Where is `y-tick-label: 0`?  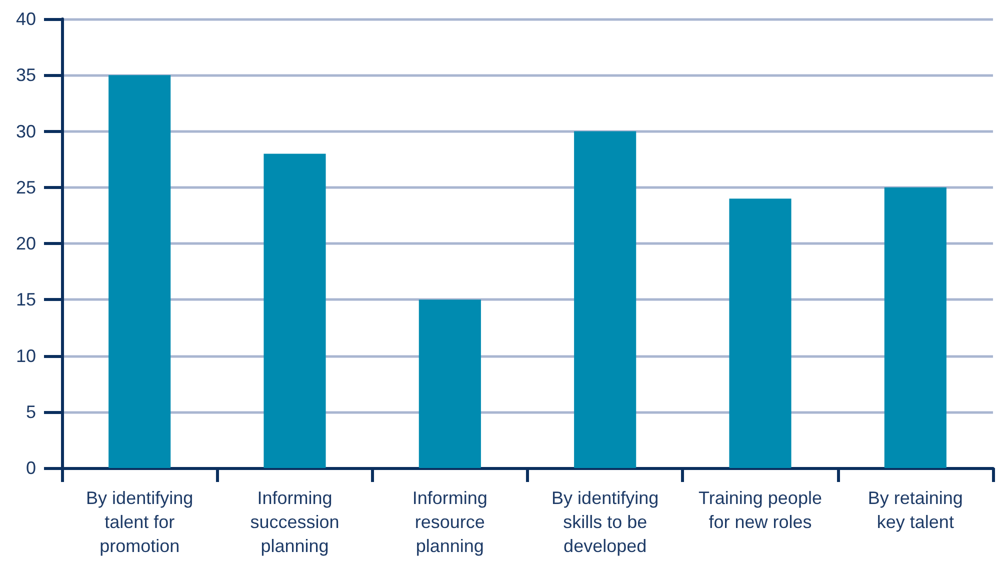 y-tick-label: 0 is located at coordinates (31, 468).